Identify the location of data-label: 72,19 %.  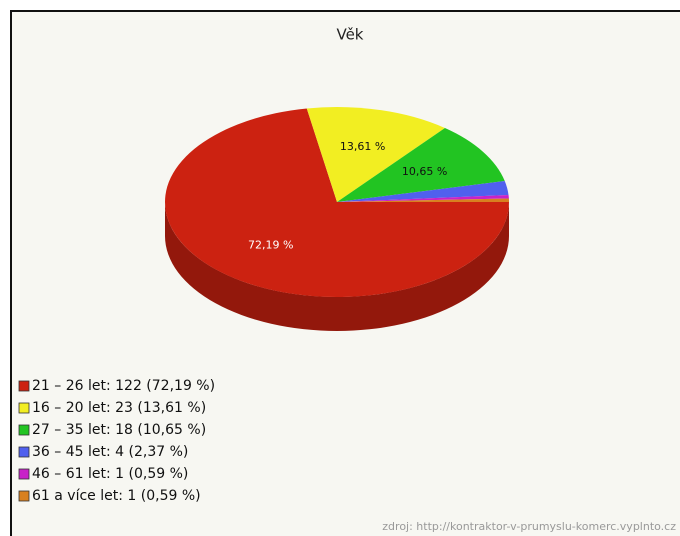
(270, 245).